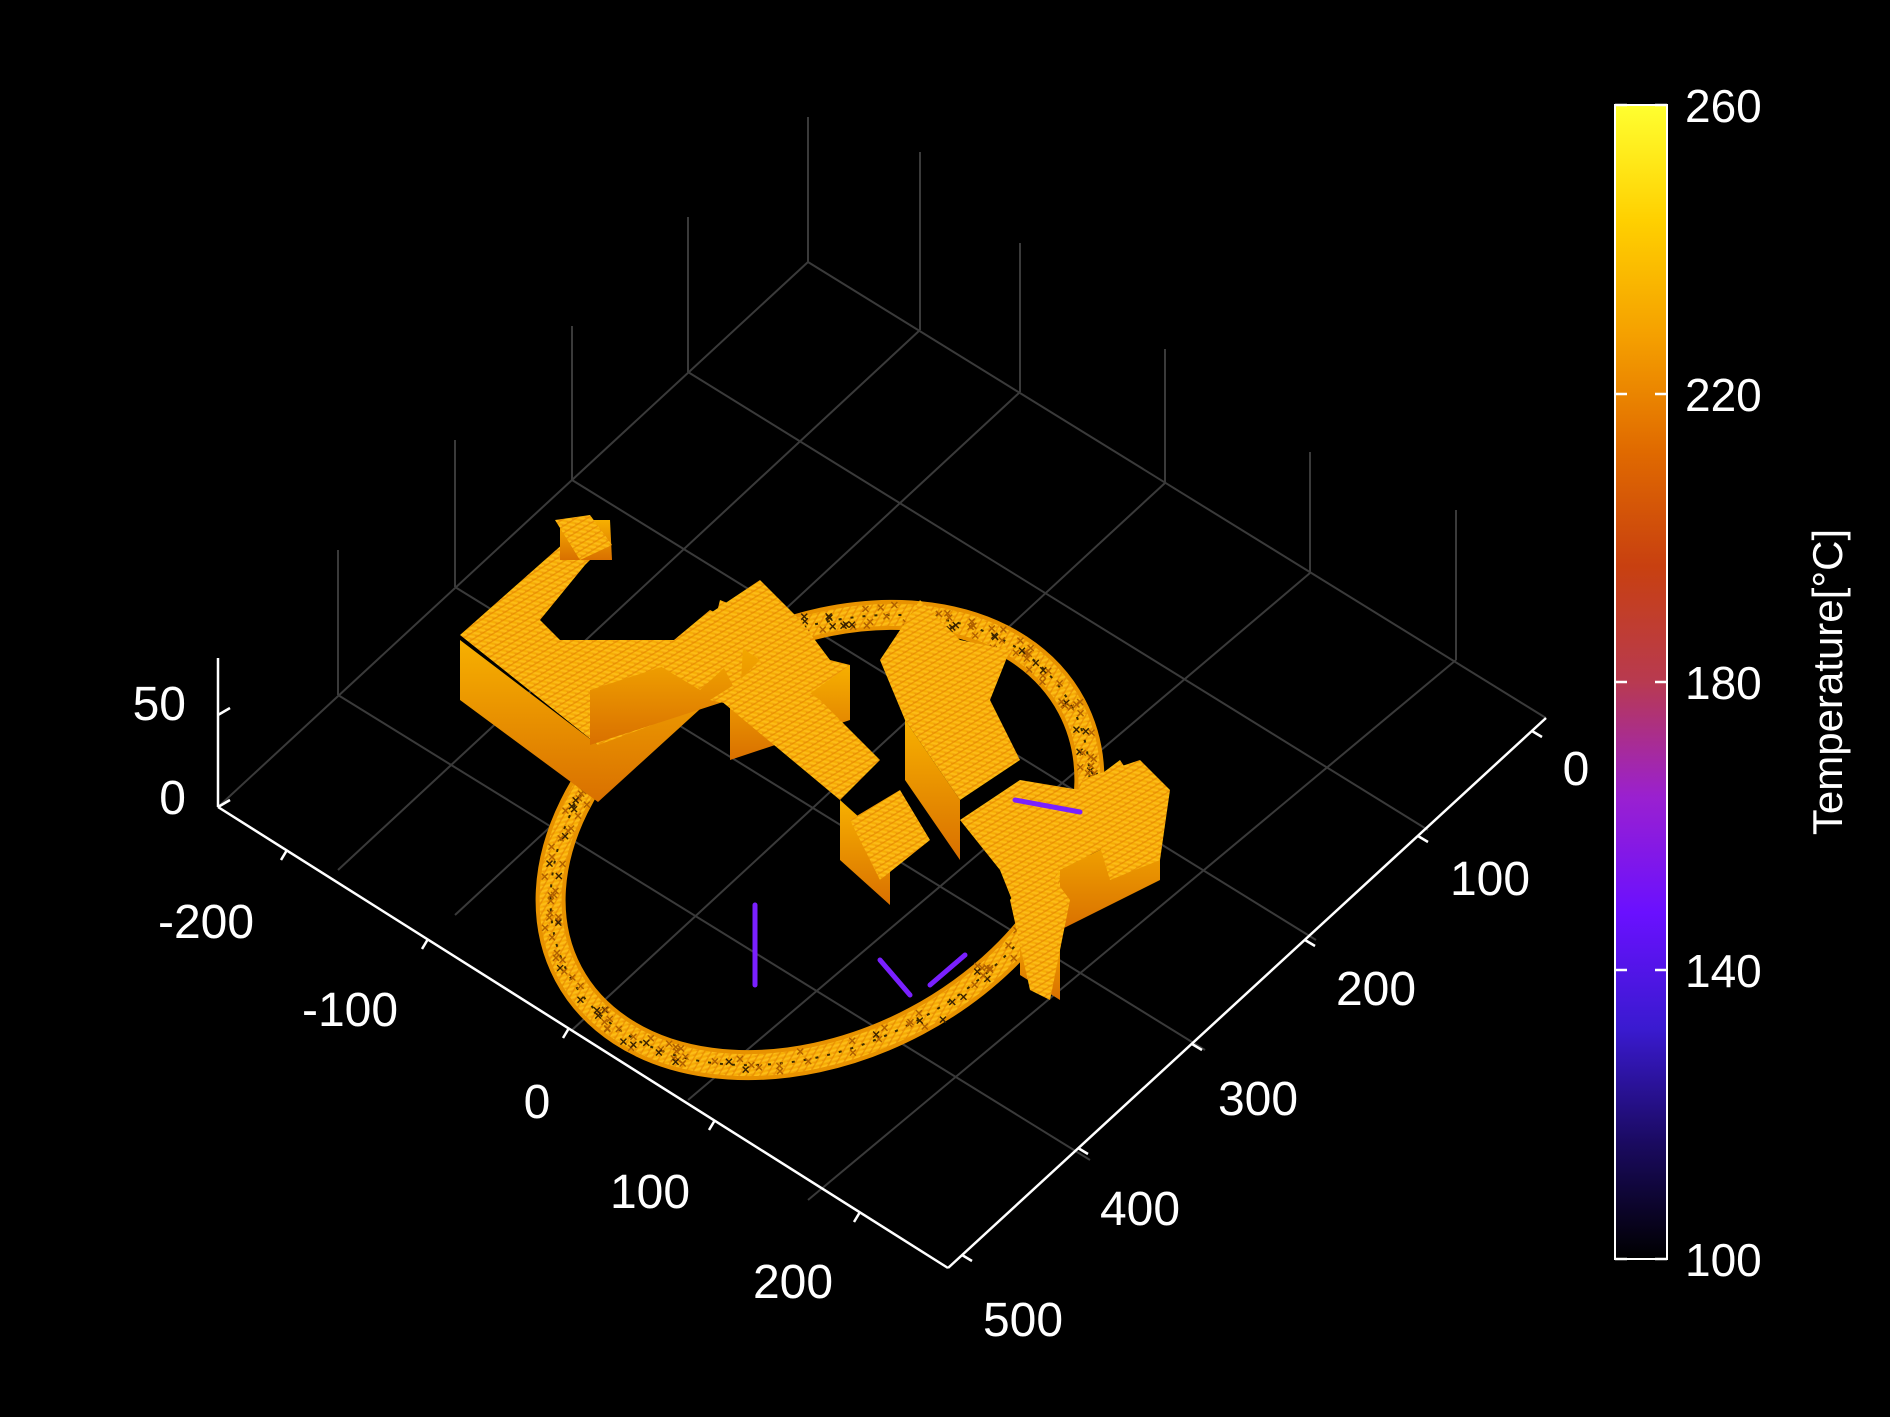 This screenshot has width=1890, height=1417. What do you see at coordinates (1140, 1209) in the screenshot?
I see `y-tick-label: 400` at bounding box center [1140, 1209].